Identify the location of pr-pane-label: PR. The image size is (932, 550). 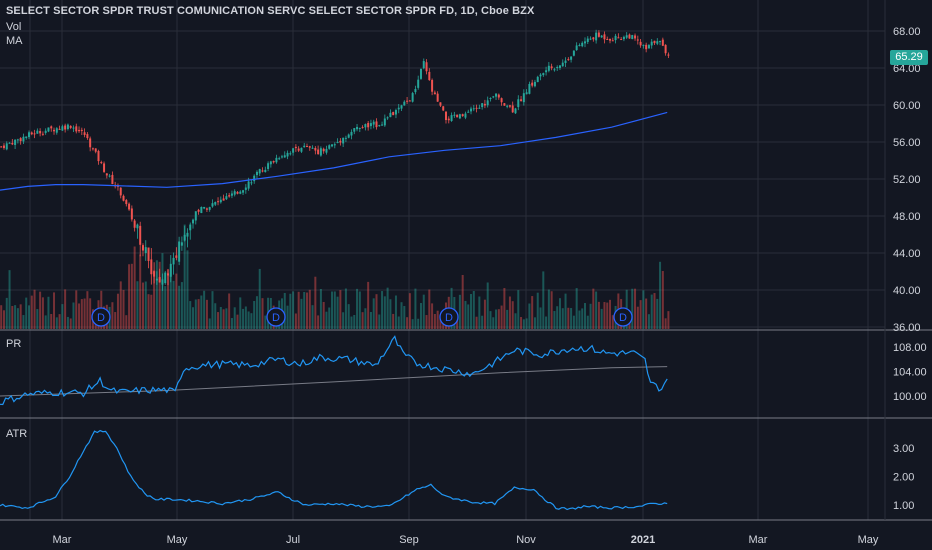
(14, 344).